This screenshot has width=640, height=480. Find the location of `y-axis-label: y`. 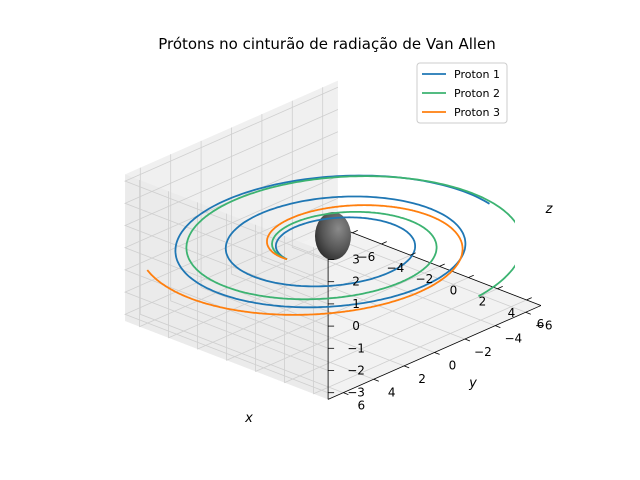

y-axis-label: y is located at coordinates (472, 383).